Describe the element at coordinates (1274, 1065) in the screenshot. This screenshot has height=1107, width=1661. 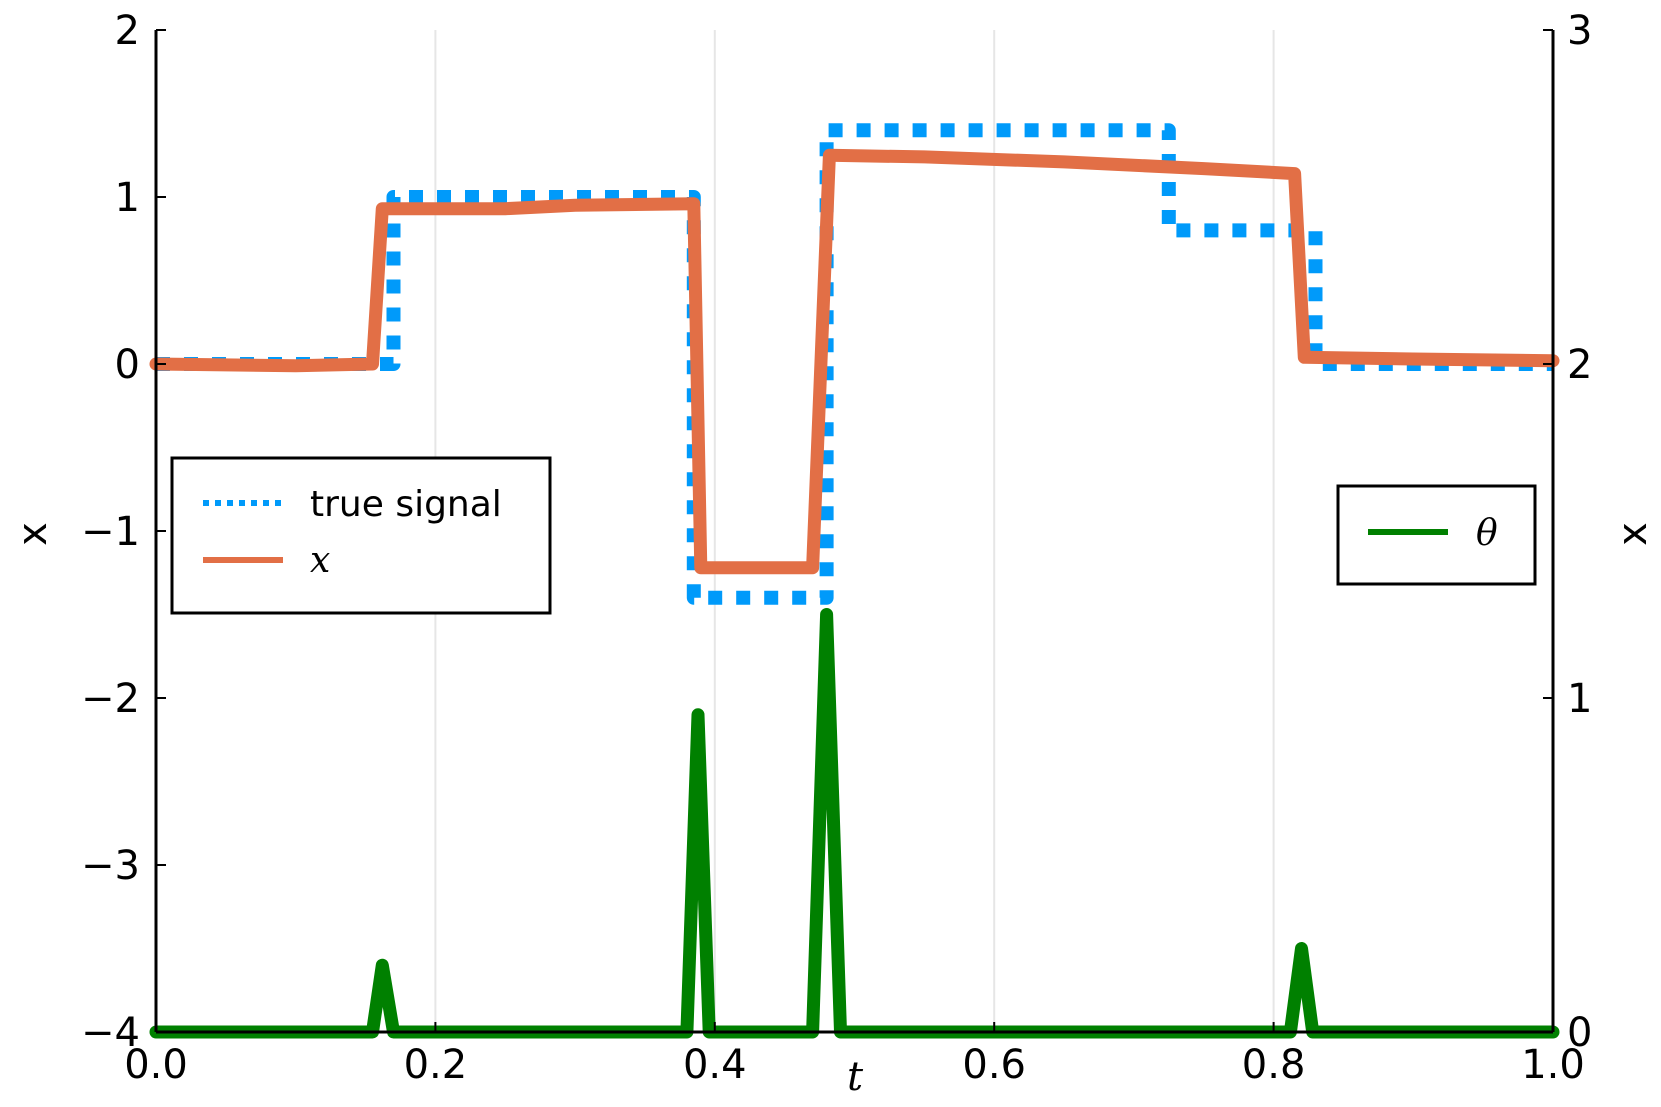
I see `x-tick-label-4: 0.8` at that location.